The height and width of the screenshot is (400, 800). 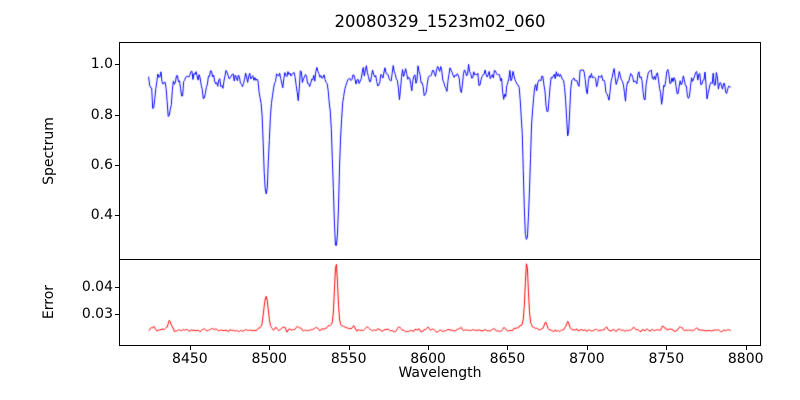 I want to click on x-tick-label: 8700, so click(x=587, y=359).